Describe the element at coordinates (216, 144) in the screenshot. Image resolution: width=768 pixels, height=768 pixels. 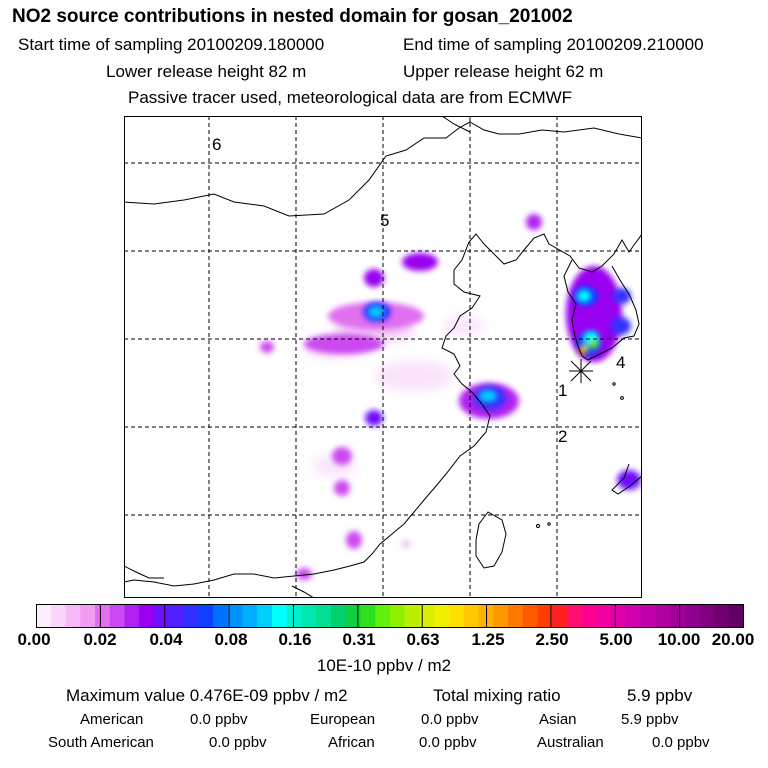
I see `region-label-6: 6` at that location.